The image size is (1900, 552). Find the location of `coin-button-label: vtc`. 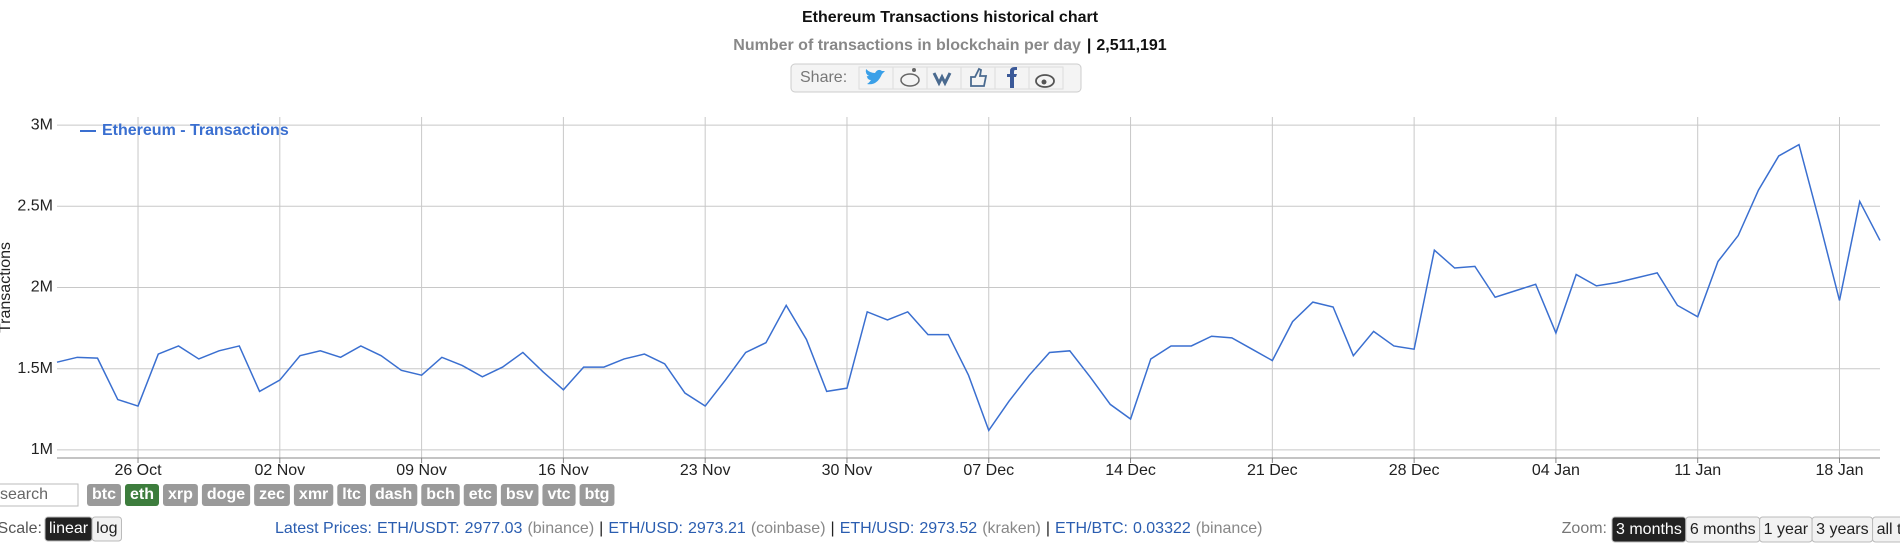

coin-button-label: vtc is located at coordinates (558, 494).